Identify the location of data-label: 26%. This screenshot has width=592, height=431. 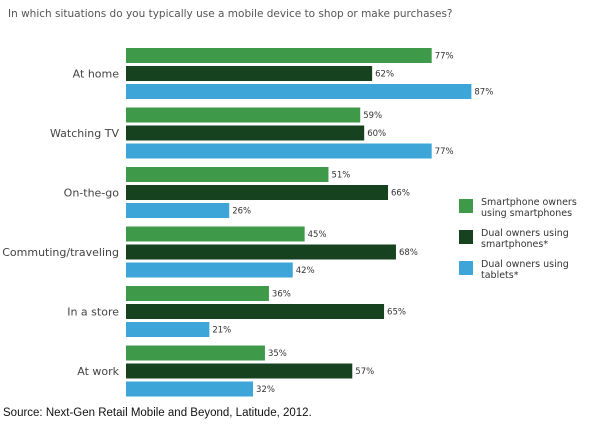
(241, 212).